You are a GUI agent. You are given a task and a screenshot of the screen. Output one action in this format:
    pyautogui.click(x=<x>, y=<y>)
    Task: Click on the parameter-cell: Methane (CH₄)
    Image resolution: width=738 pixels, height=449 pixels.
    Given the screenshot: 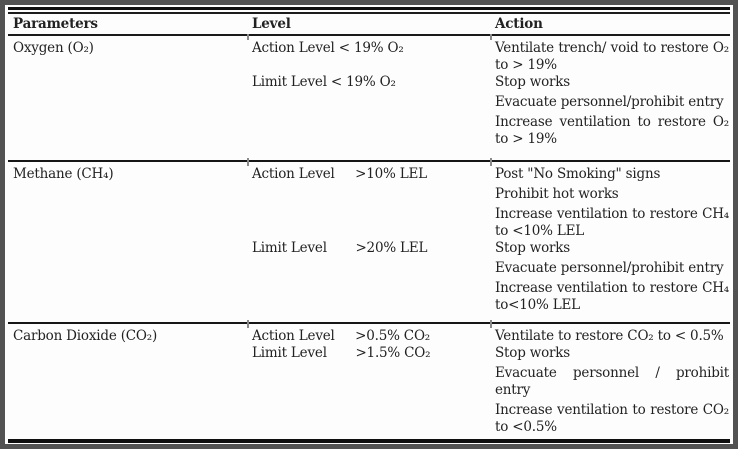 What is the action you would take?
    pyautogui.click(x=63, y=174)
    